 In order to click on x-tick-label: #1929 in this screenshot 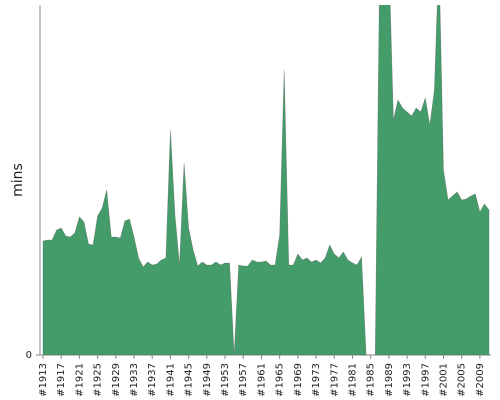, I will do `click(116, 380)`.